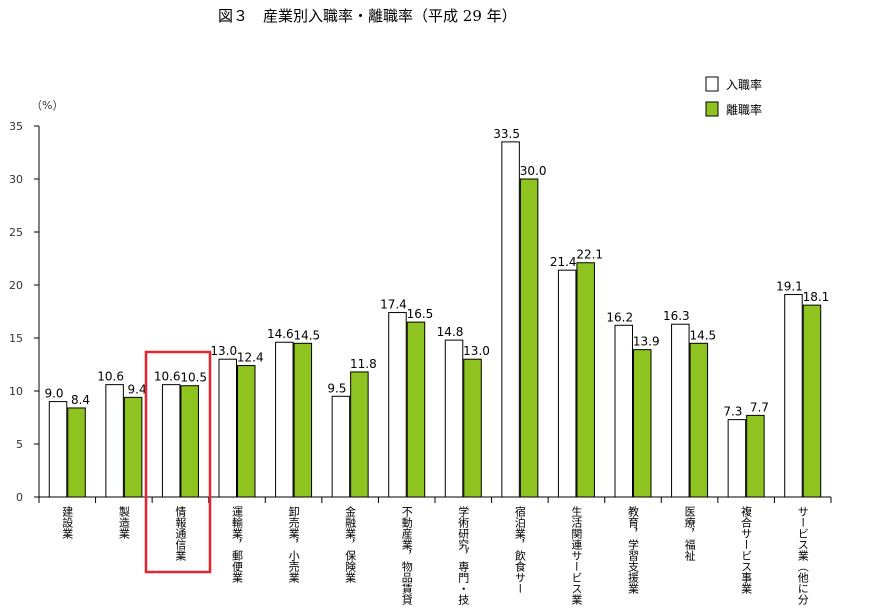 This screenshot has width=869, height=608. Describe the element at coordinates (689, 534) in the screenshot. I see `category-label: 医療，福祉` at that location.